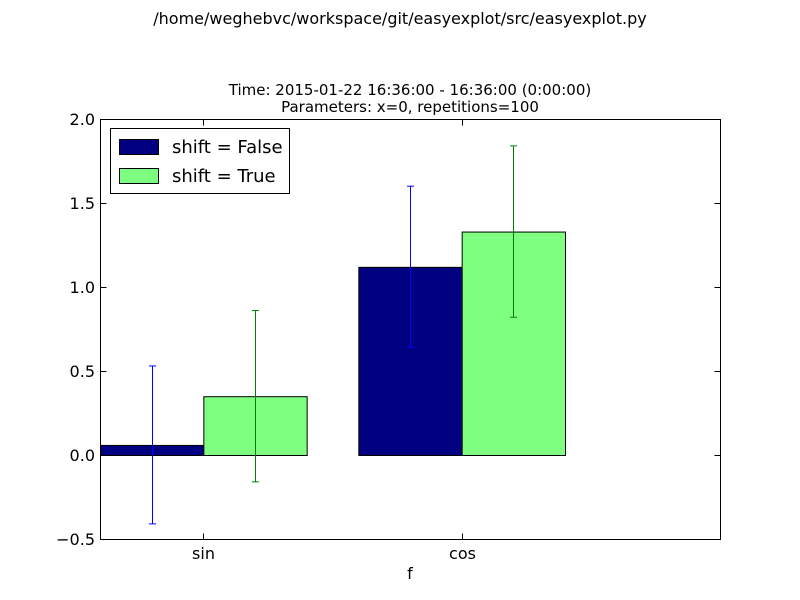 This screenshot has height=600, width=800. I want to click on error-bar-shift-true-sin, so click(255, 396).